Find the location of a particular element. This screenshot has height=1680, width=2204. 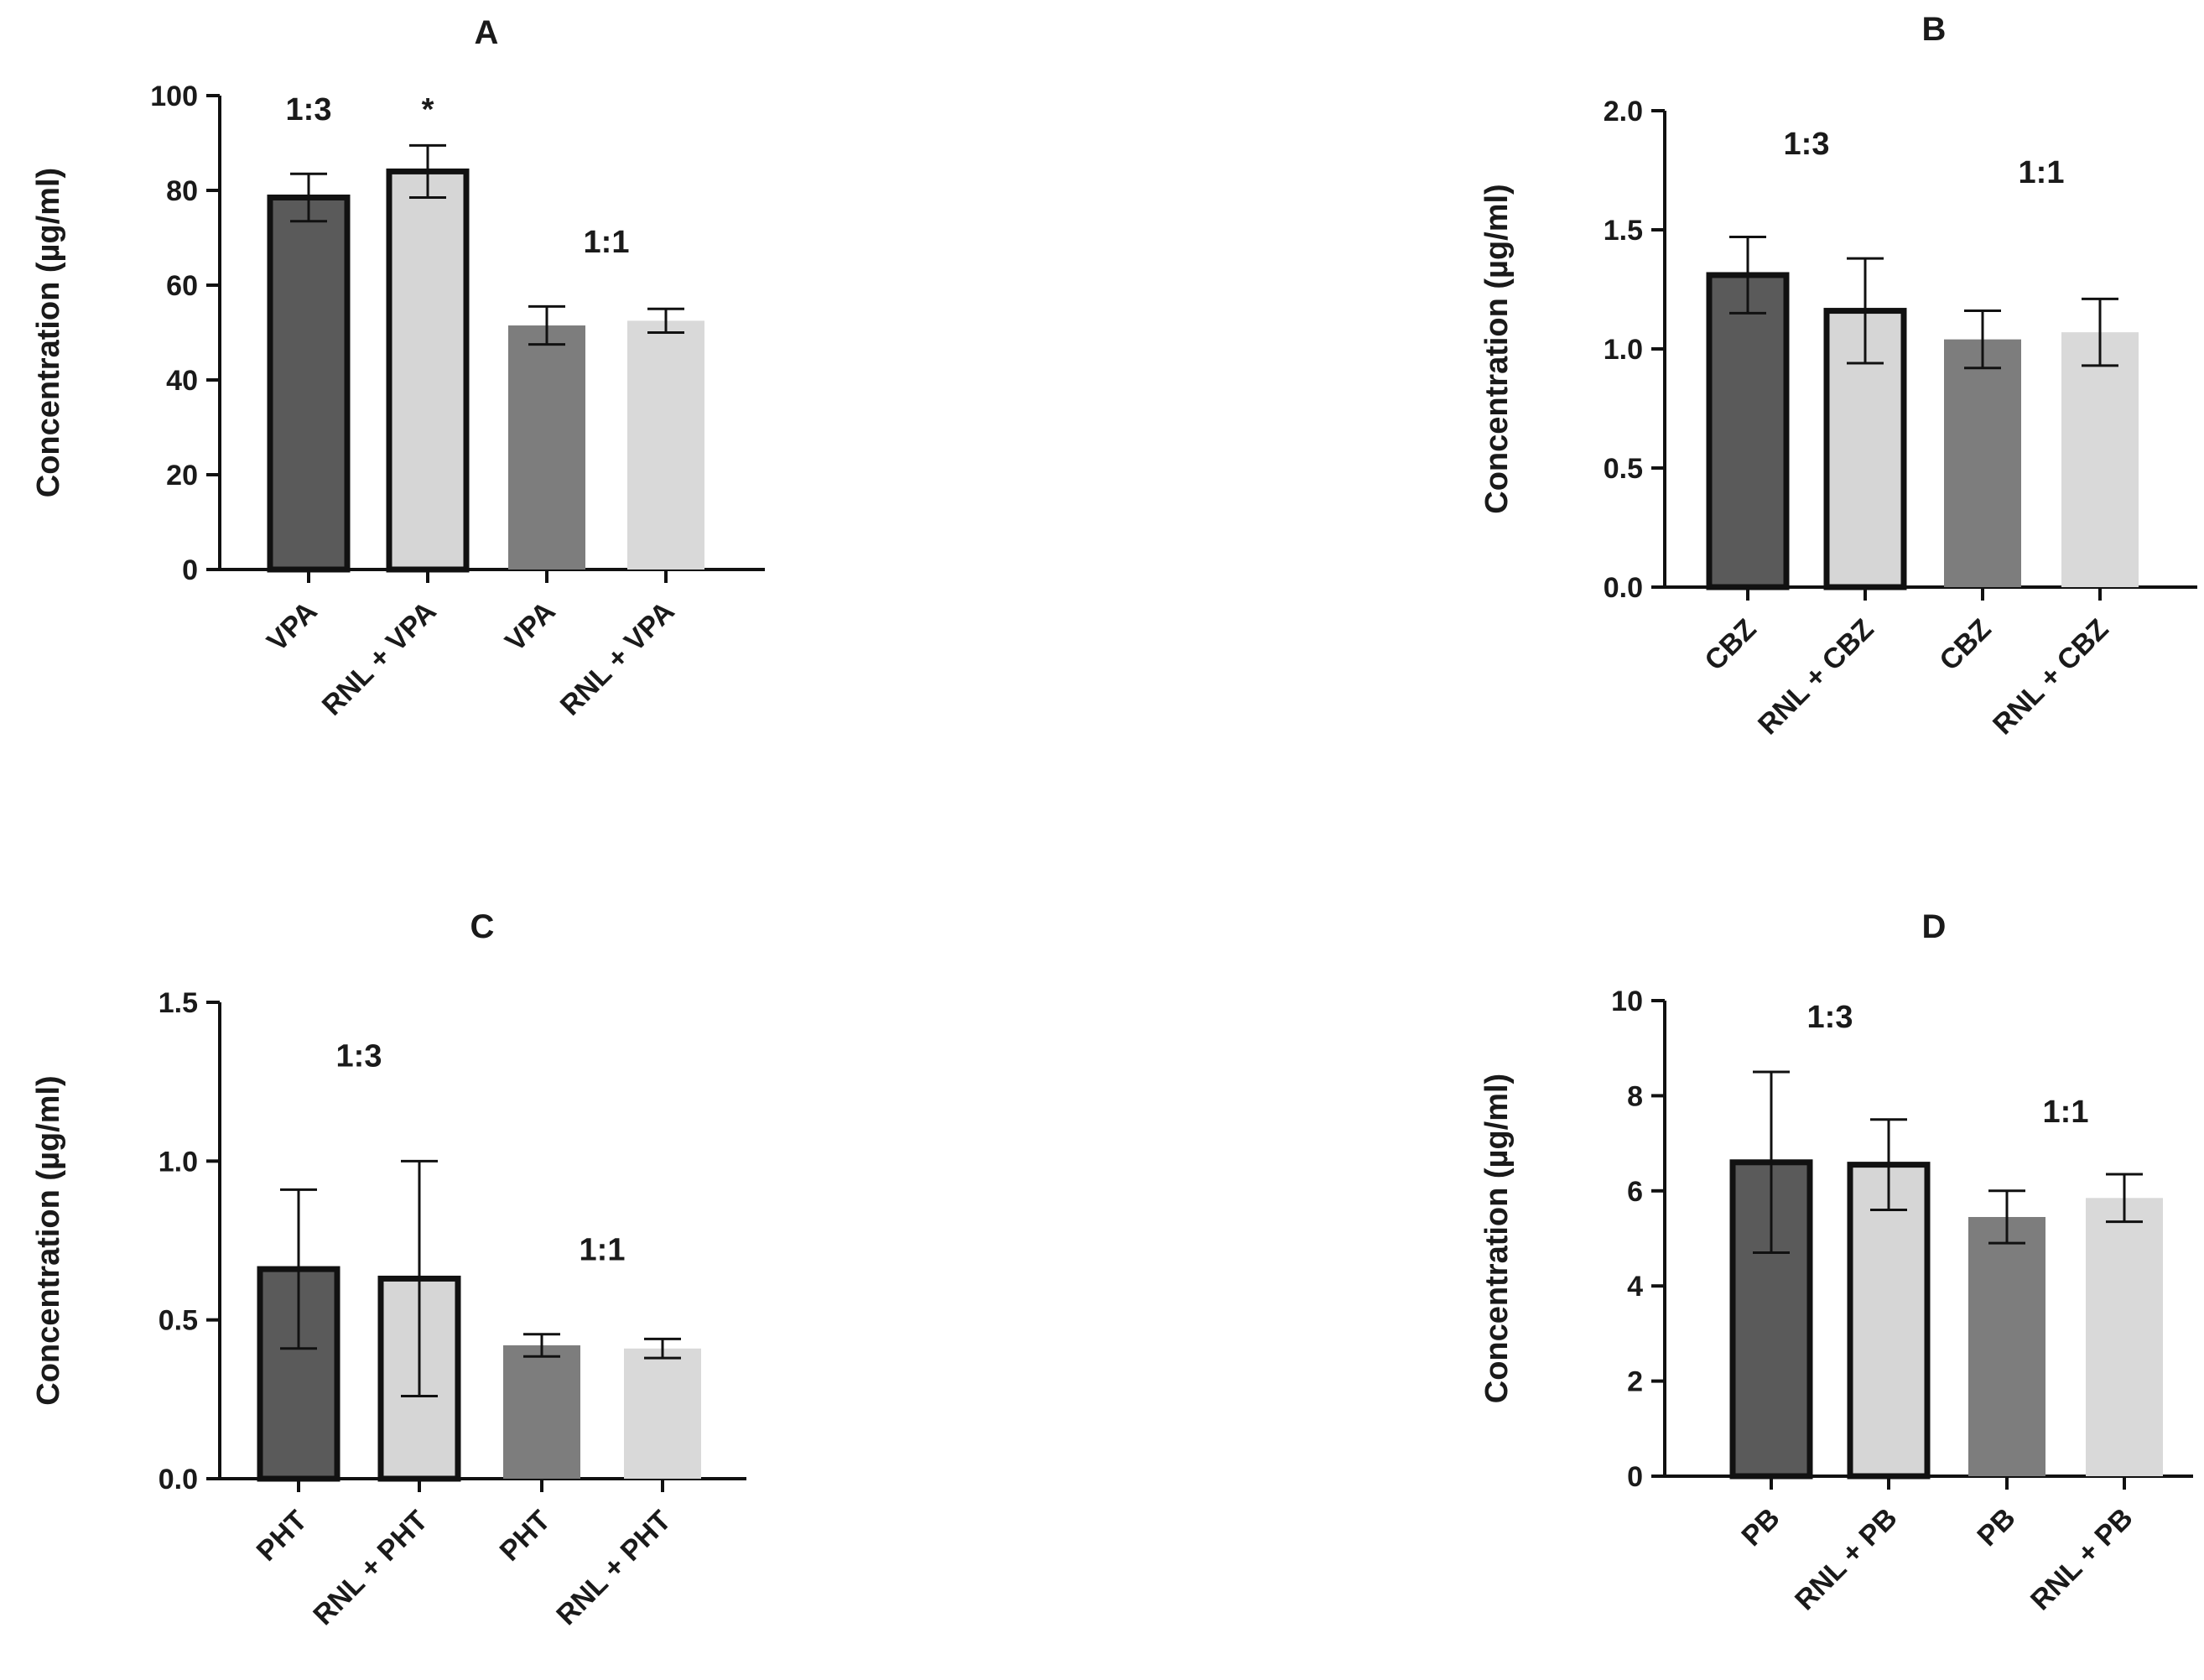

y-tick-label: 100 is located at coordinates (174, 96).